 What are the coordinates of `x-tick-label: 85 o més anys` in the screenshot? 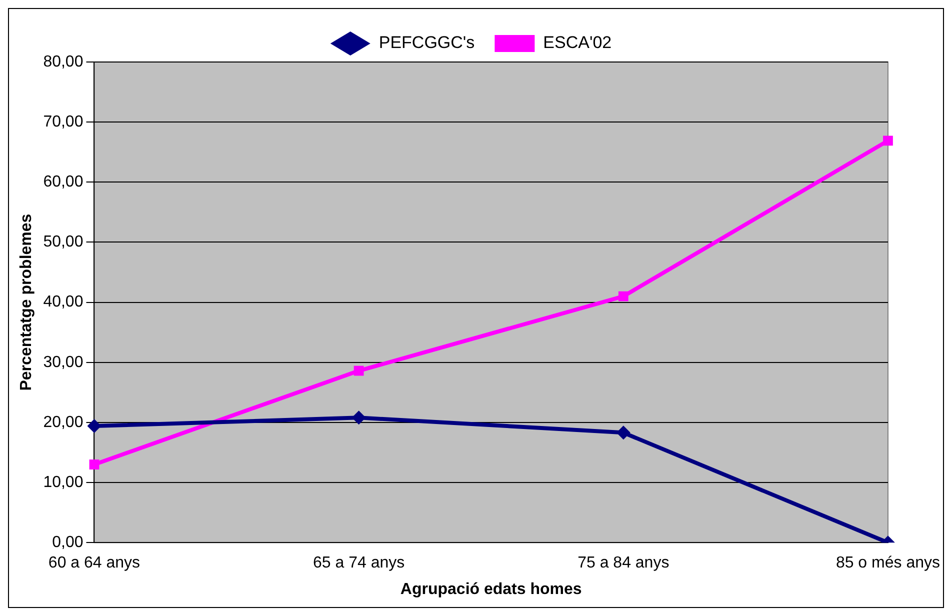 It's located at (888, 563).